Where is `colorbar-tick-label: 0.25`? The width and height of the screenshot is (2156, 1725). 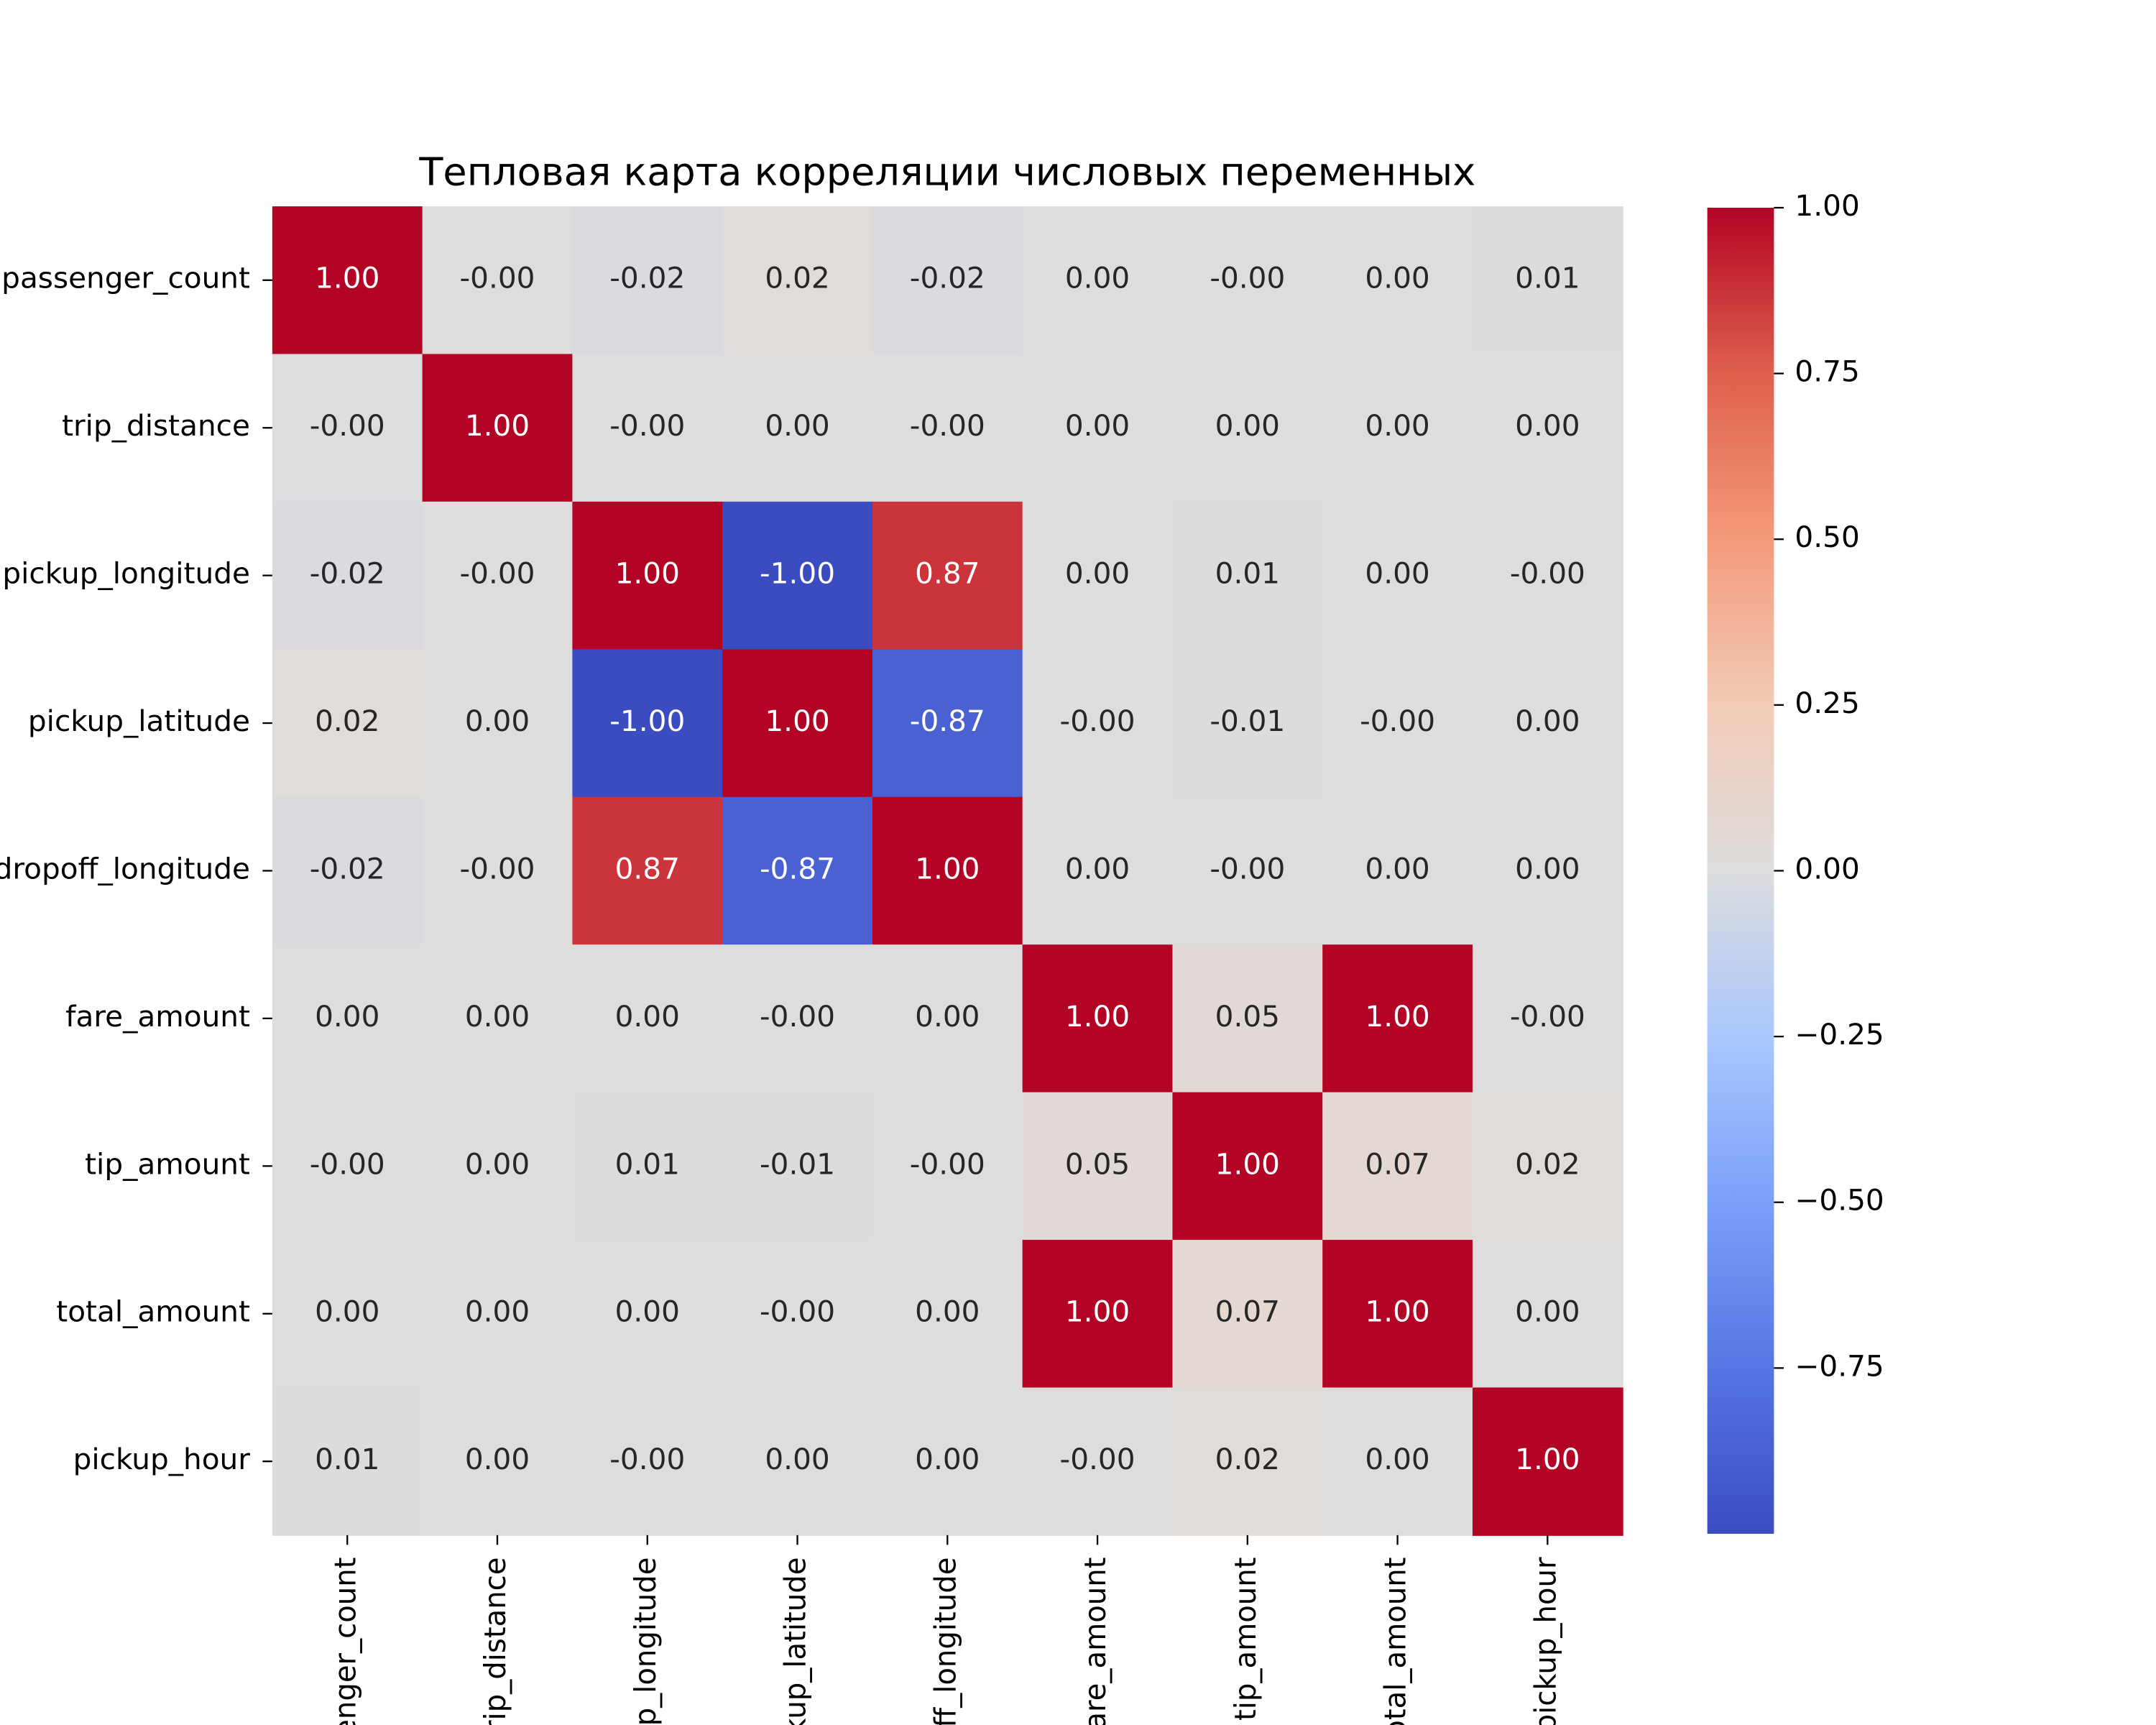
colorbar-tick-label: 0.25 is located at coordinates (1827, 703).